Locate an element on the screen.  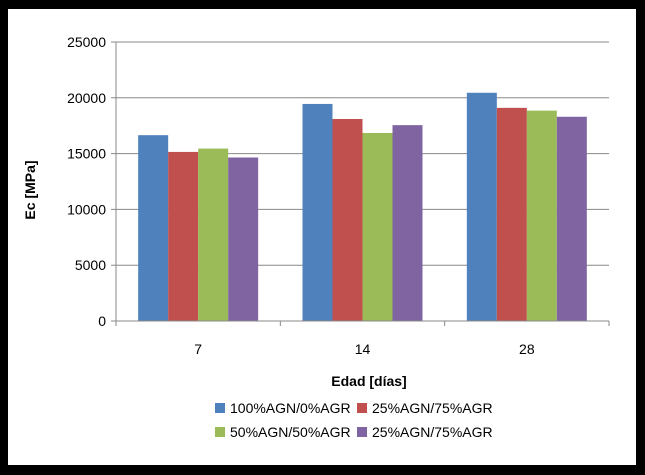
x-tick-label: 28 is located at coordinates (527, 349).